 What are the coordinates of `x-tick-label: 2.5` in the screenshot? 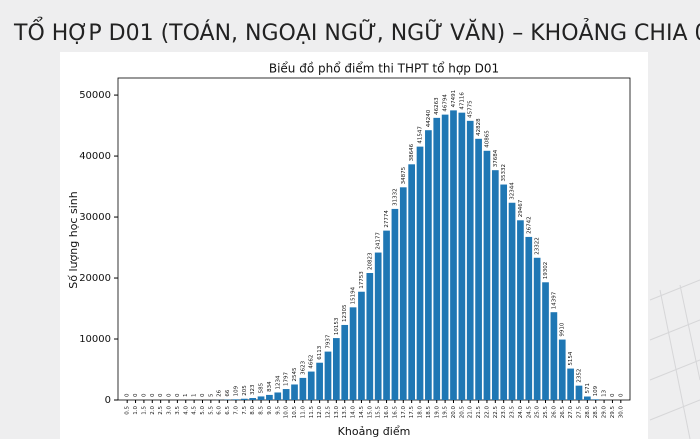 It's located at (161, 410).